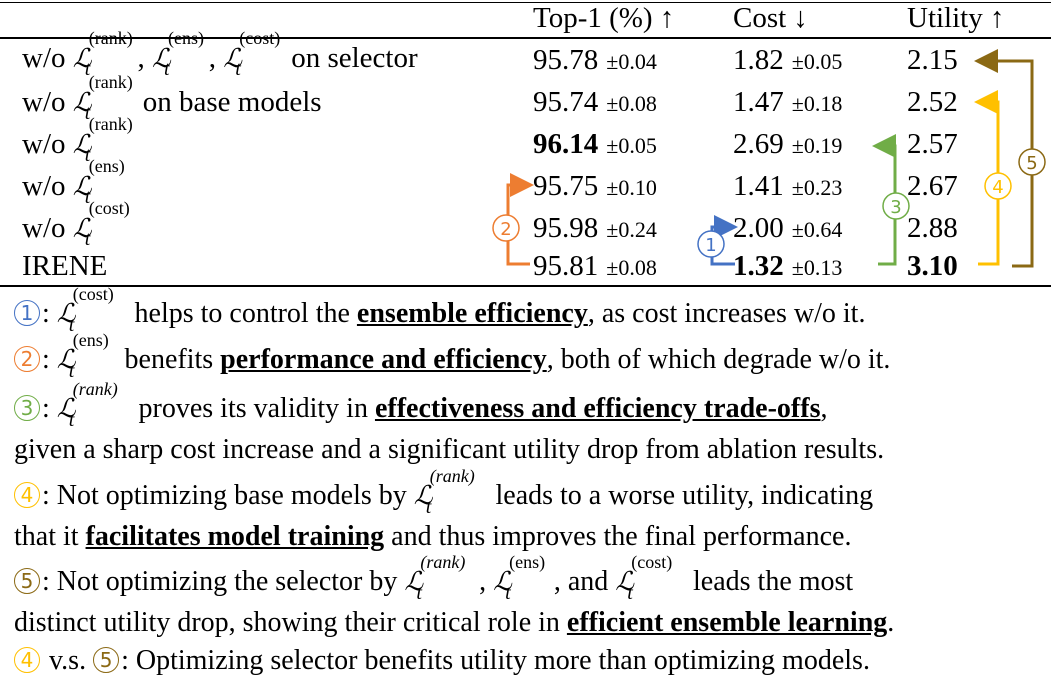 Image resolution: width=1051 pixels, height=677 pixels. What do you see at coordinates (27, 359) in the screenshot?
I see `marker-2: 2` at bounding box center [27, 359].